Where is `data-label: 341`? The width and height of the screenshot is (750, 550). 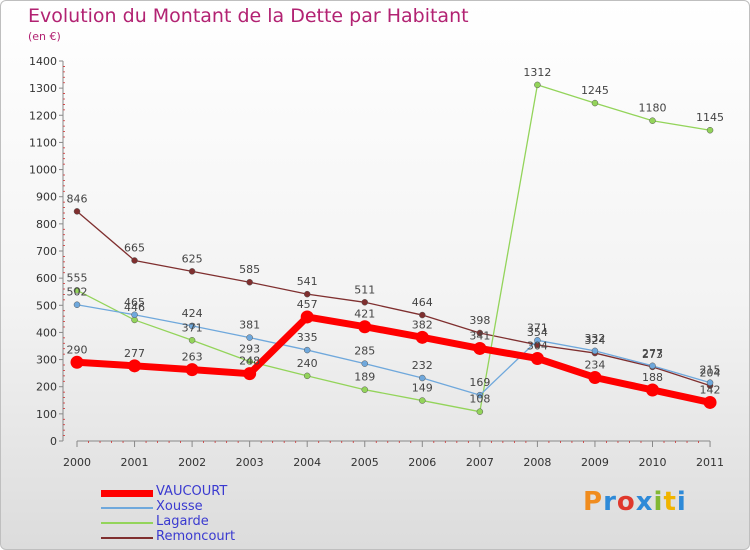
data-label: 341 is located at coordinates (479, 335).